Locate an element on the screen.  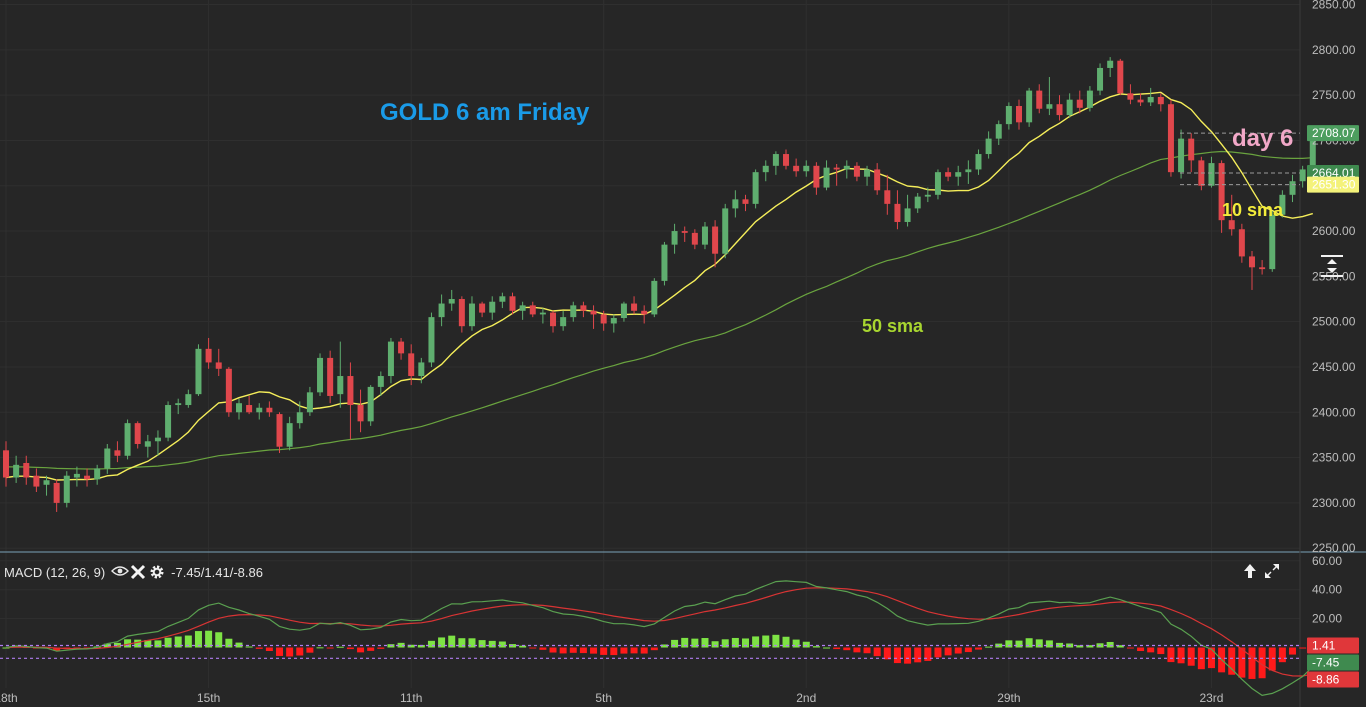
y-tick-label: 2750.00 is located at coordinates (1334, 95).